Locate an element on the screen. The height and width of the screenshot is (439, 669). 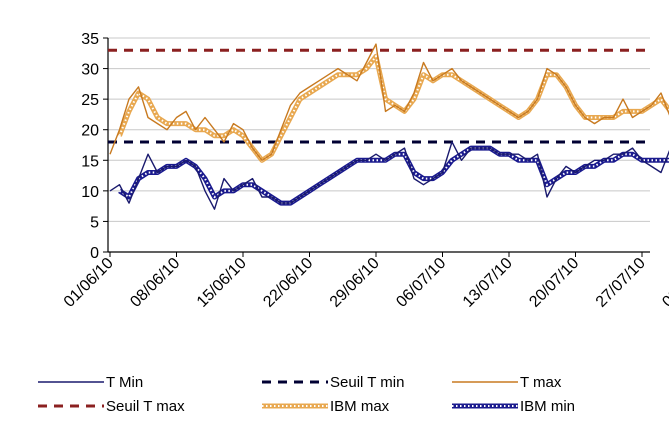
legend-item-t-min: T Min is located at coordinates (90, 382).